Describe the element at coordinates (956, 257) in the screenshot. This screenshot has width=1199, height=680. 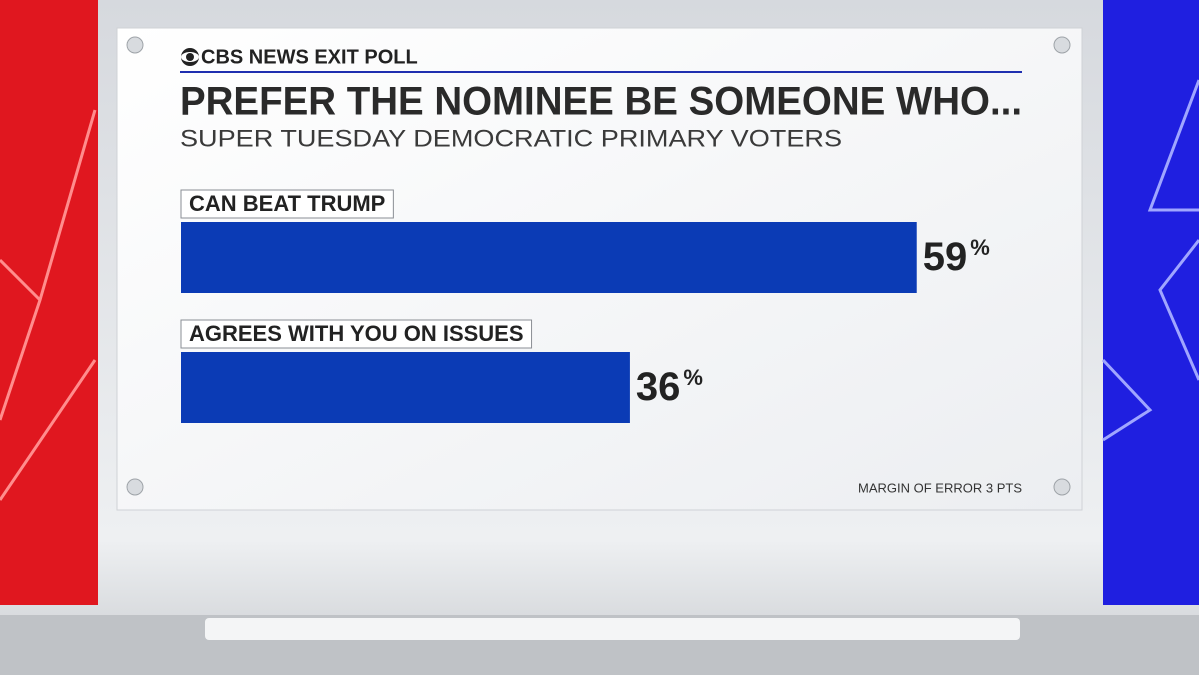
I see `value-label: 59%` at that location.